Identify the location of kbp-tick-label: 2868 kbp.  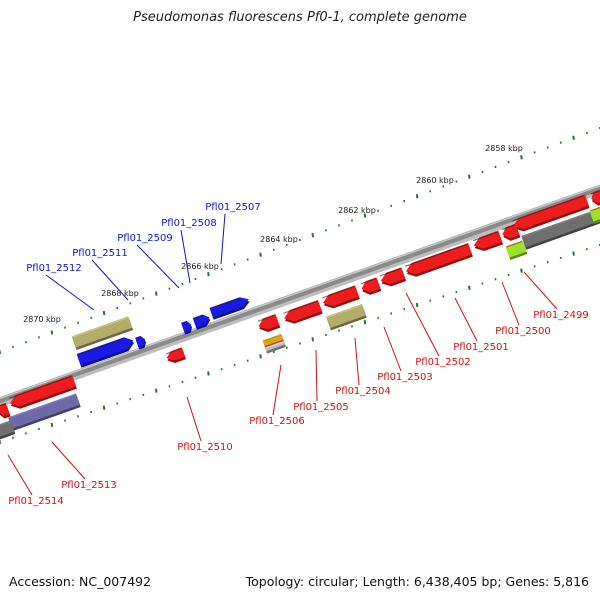
(120, 293).